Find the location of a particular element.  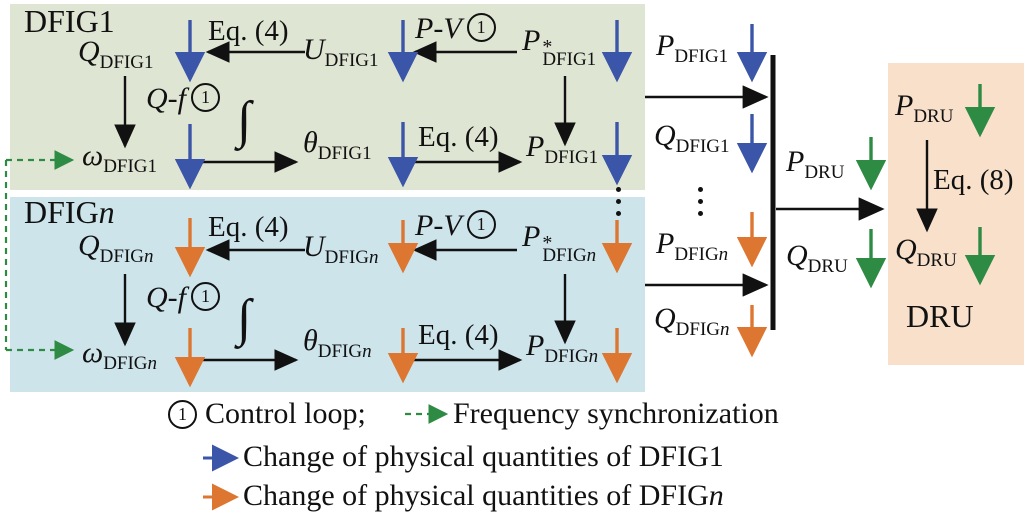

label-p-dfign: PDFIGn is located at coordinates (562, 348).